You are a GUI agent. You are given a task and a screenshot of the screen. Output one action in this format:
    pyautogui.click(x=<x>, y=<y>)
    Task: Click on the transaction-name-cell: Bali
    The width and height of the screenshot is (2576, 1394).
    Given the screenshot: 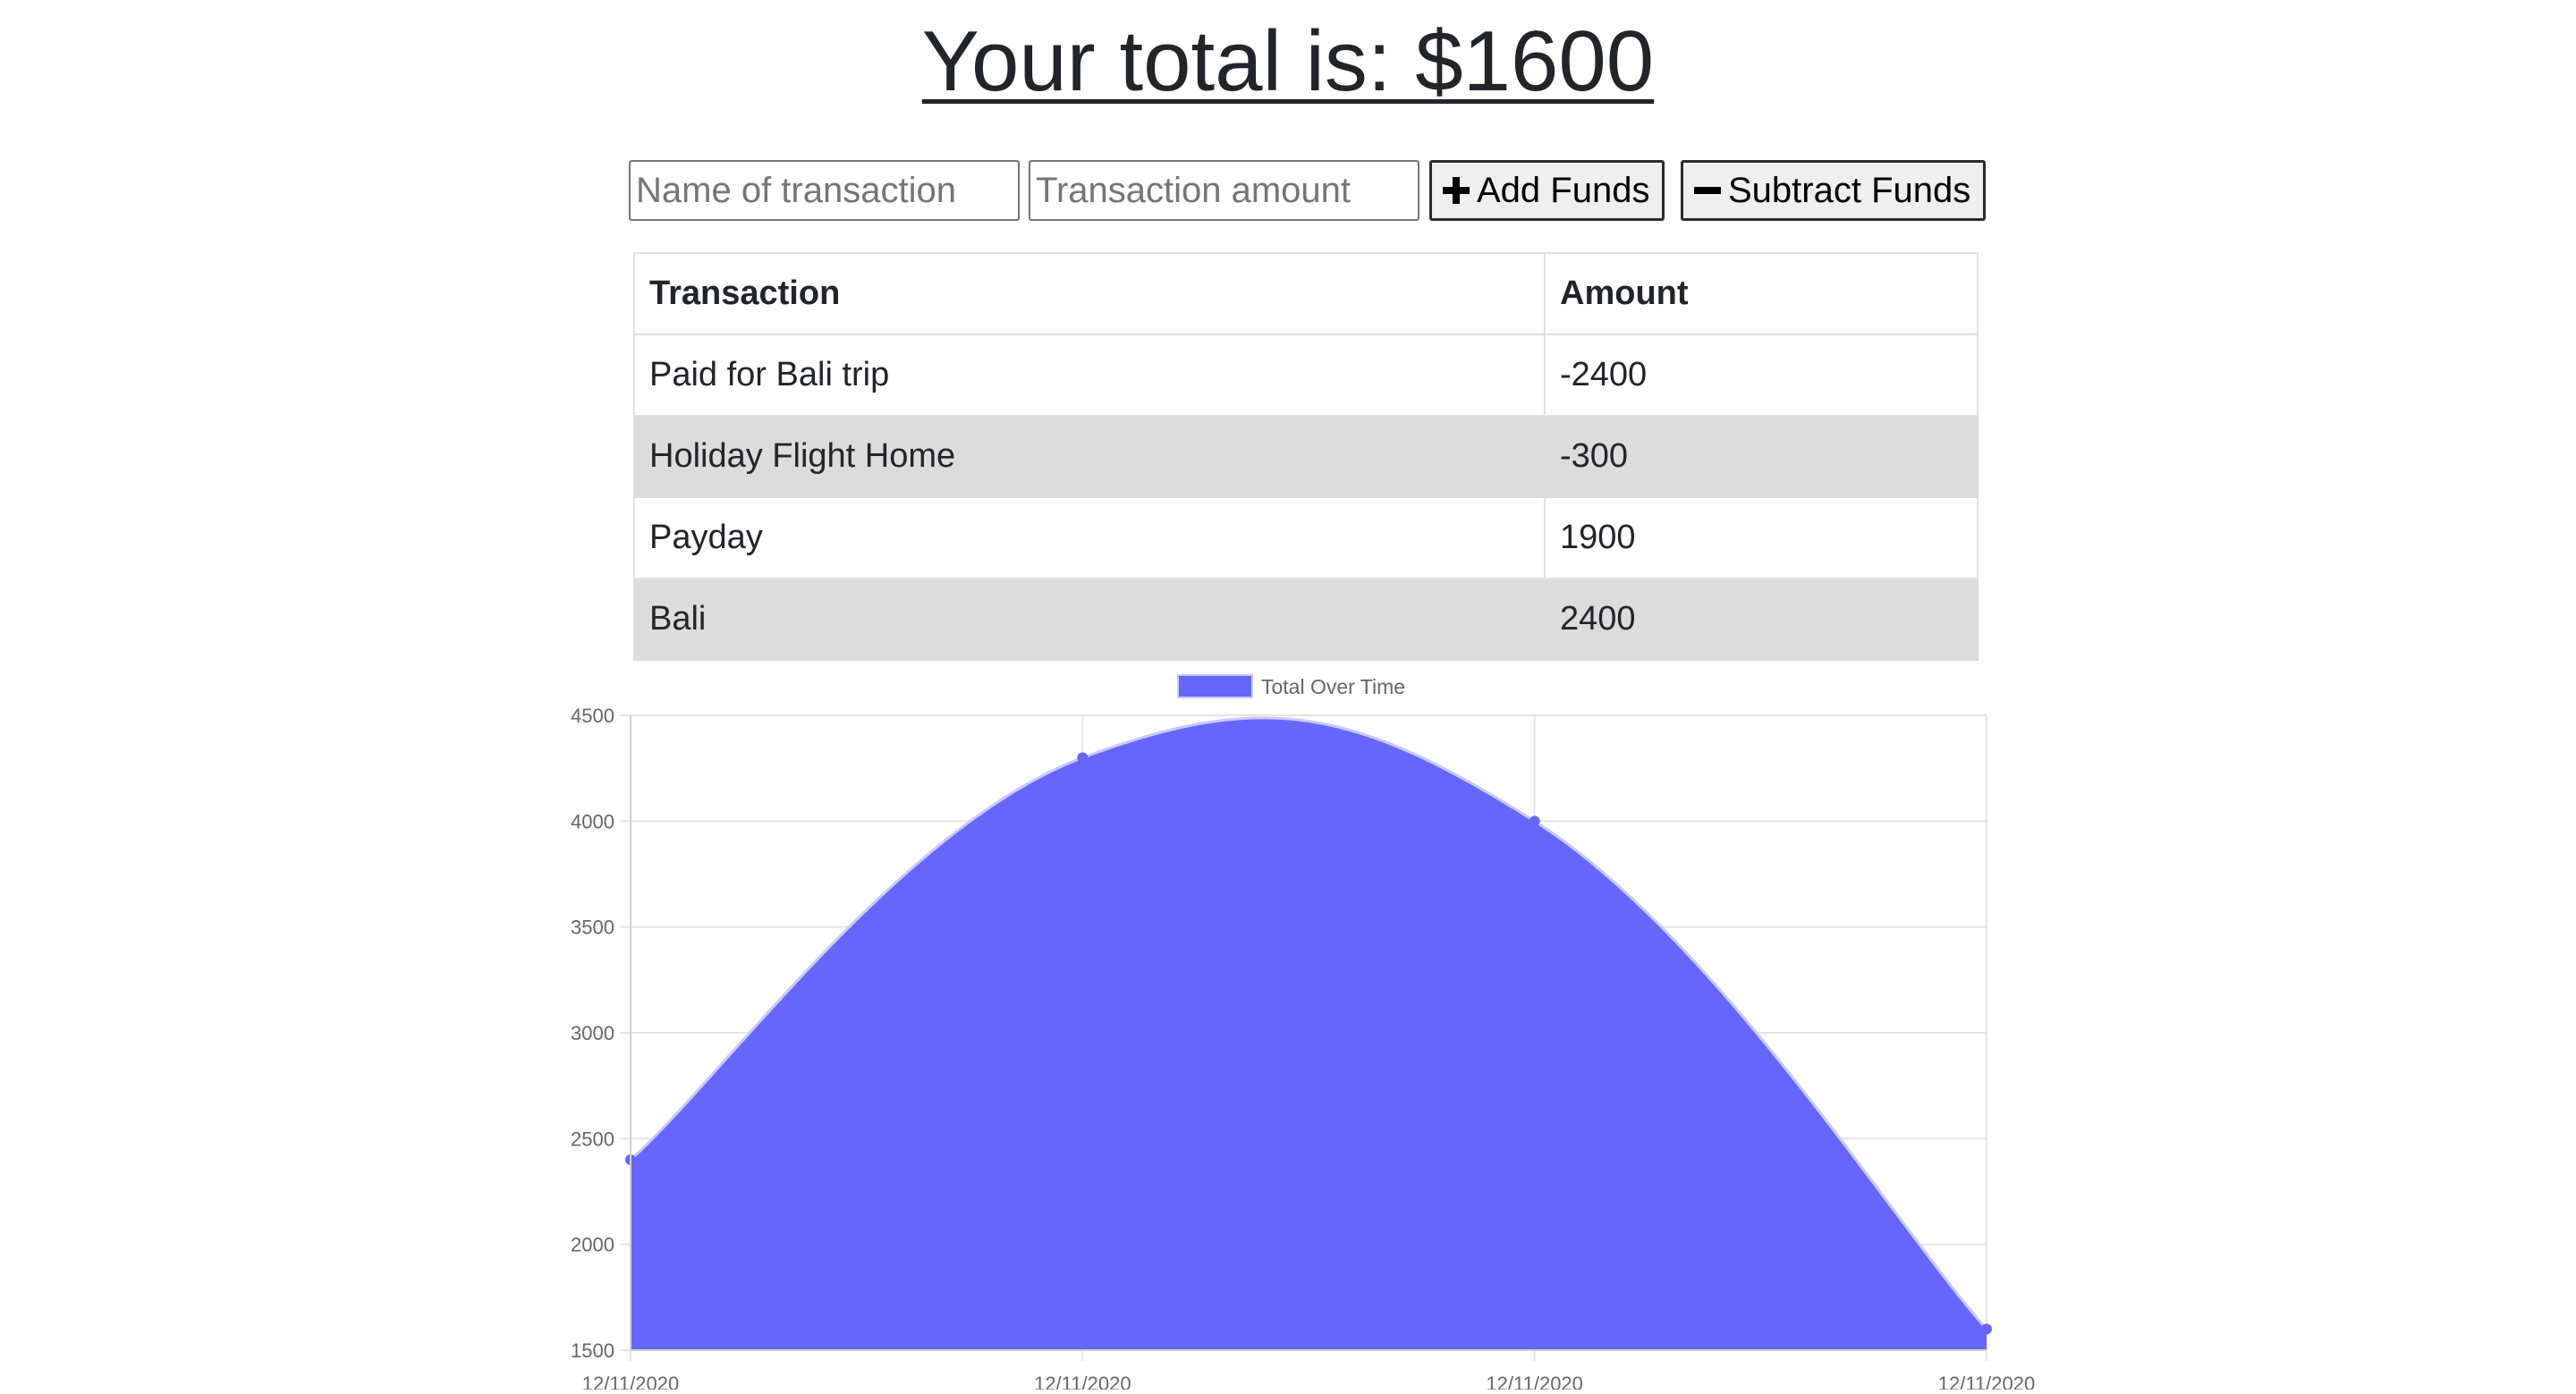 What is the action you would take?
    pyautogui.click(x=1089, y=619)
    